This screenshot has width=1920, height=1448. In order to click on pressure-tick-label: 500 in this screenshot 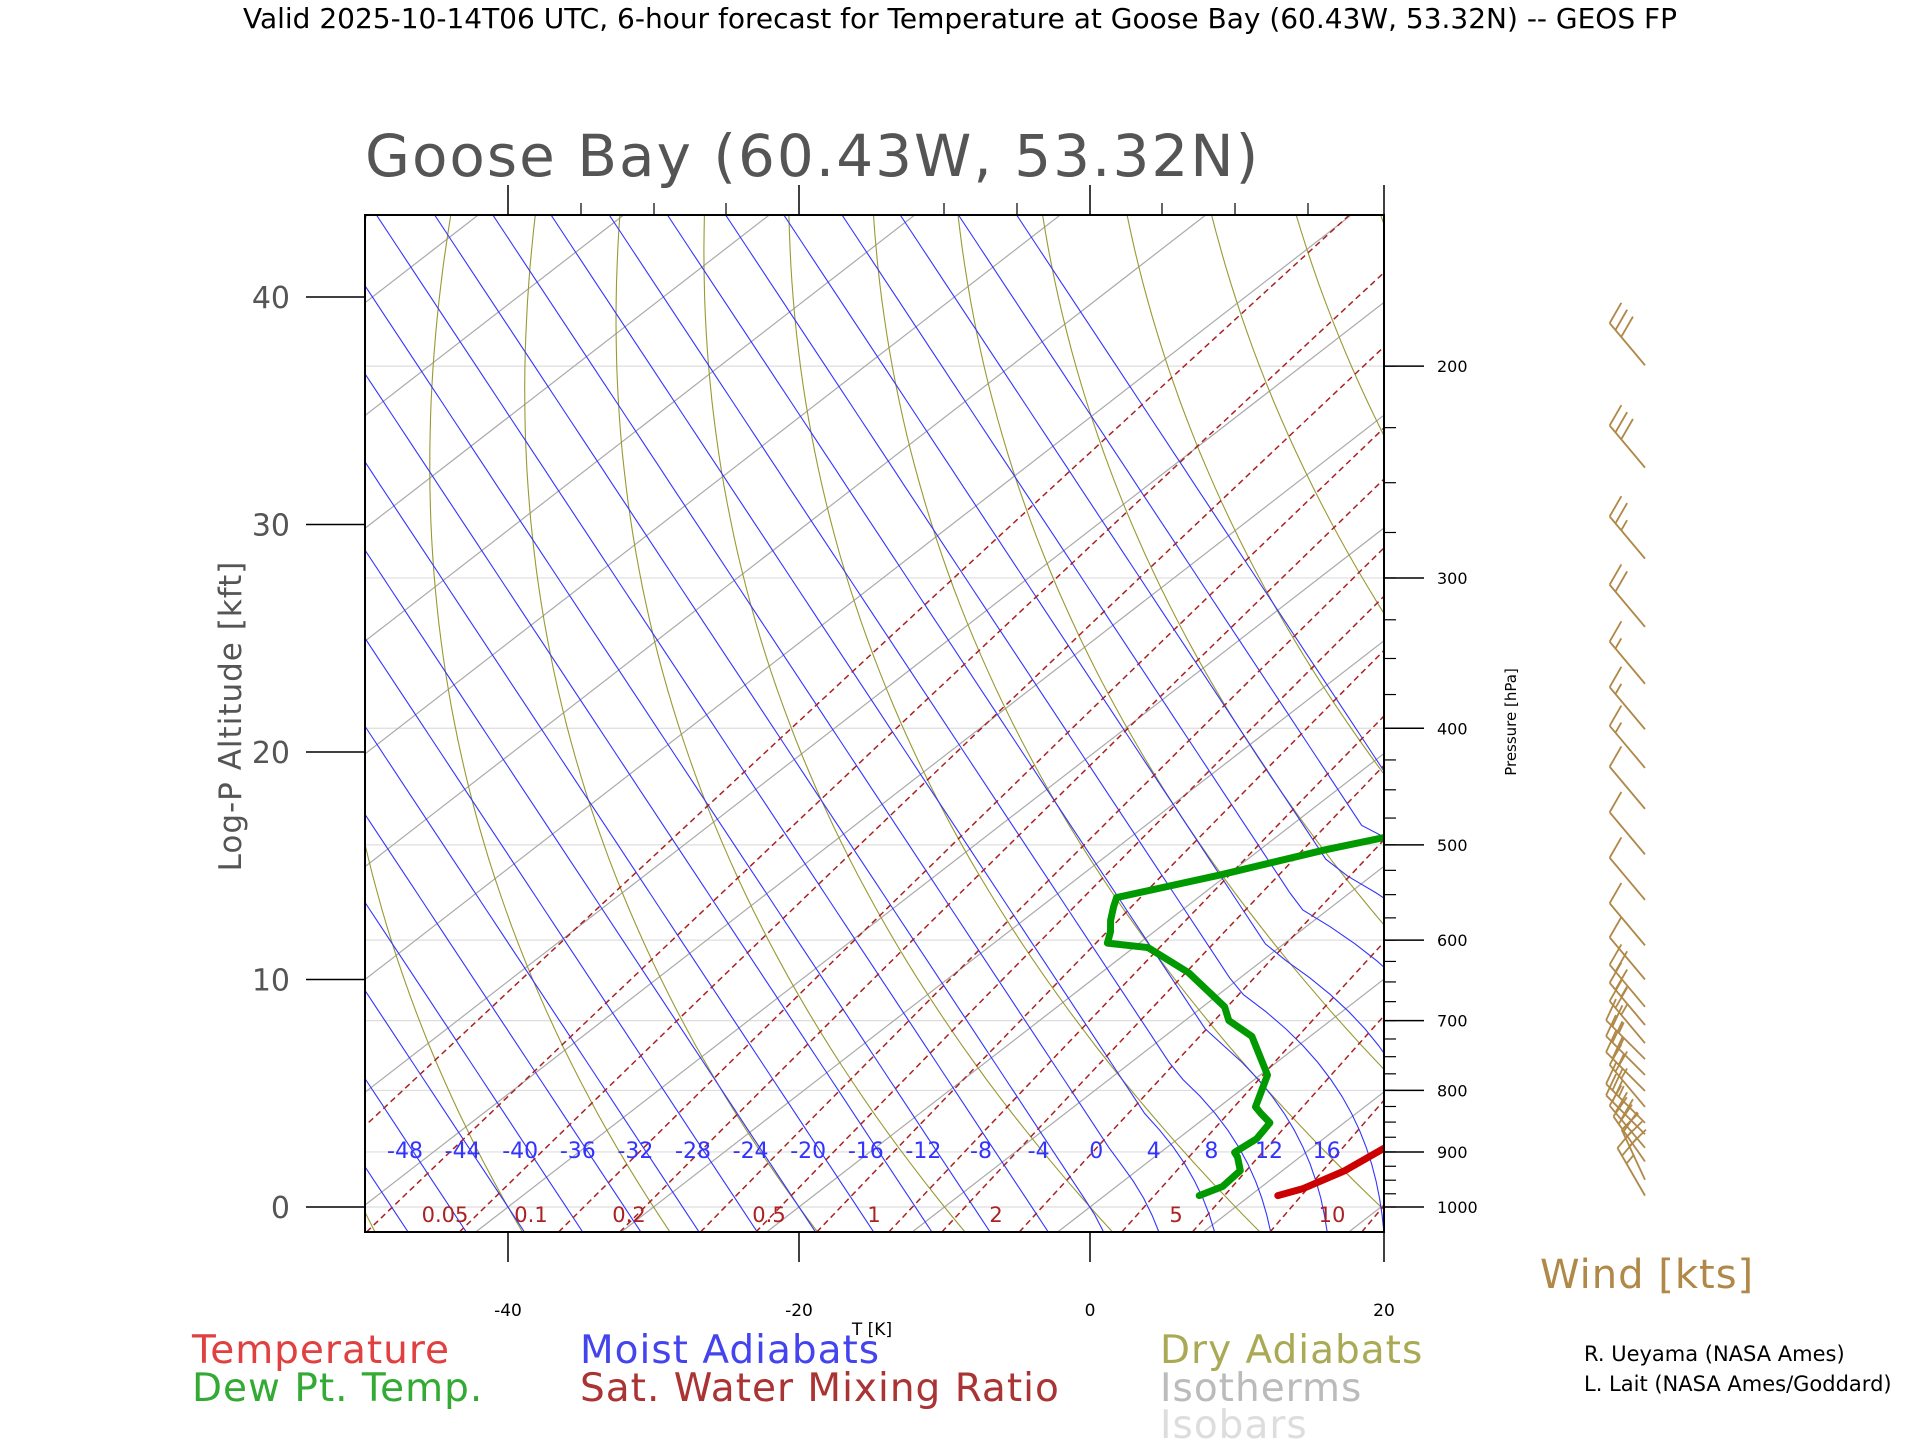, I will do `click(1452, 845)`.